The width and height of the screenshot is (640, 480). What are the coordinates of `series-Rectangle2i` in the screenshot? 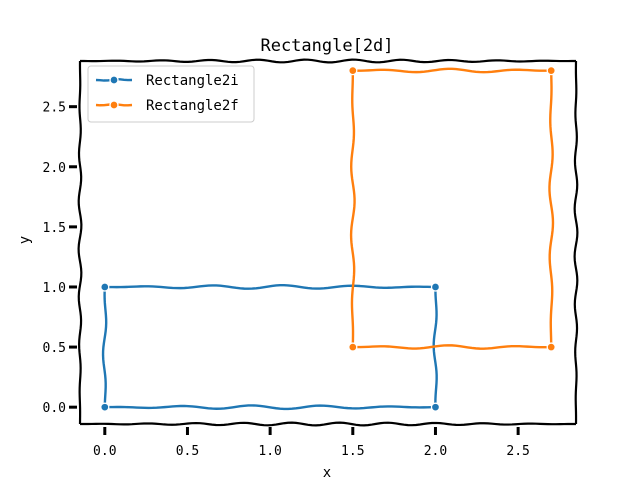 It's located at (270, 347).